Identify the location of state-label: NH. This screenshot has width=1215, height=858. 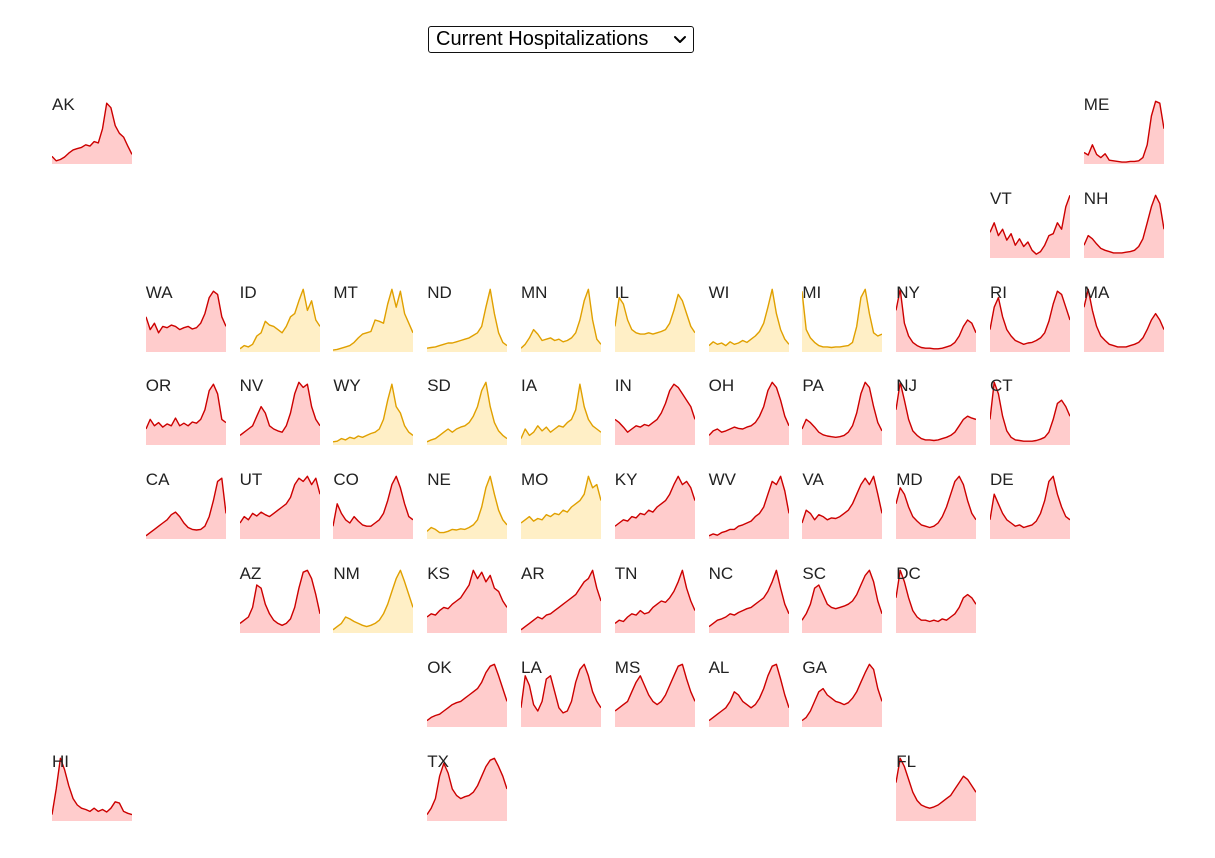
(1096, 198).